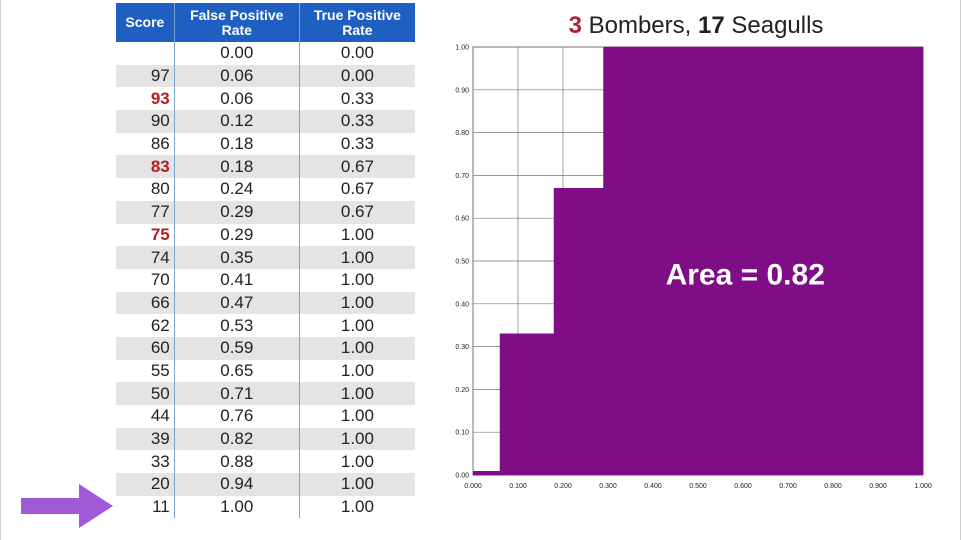 The width and height of the screenshot is (961, 540). I want to click on table-row: 90 0.12 0.33, so click(265, 121).